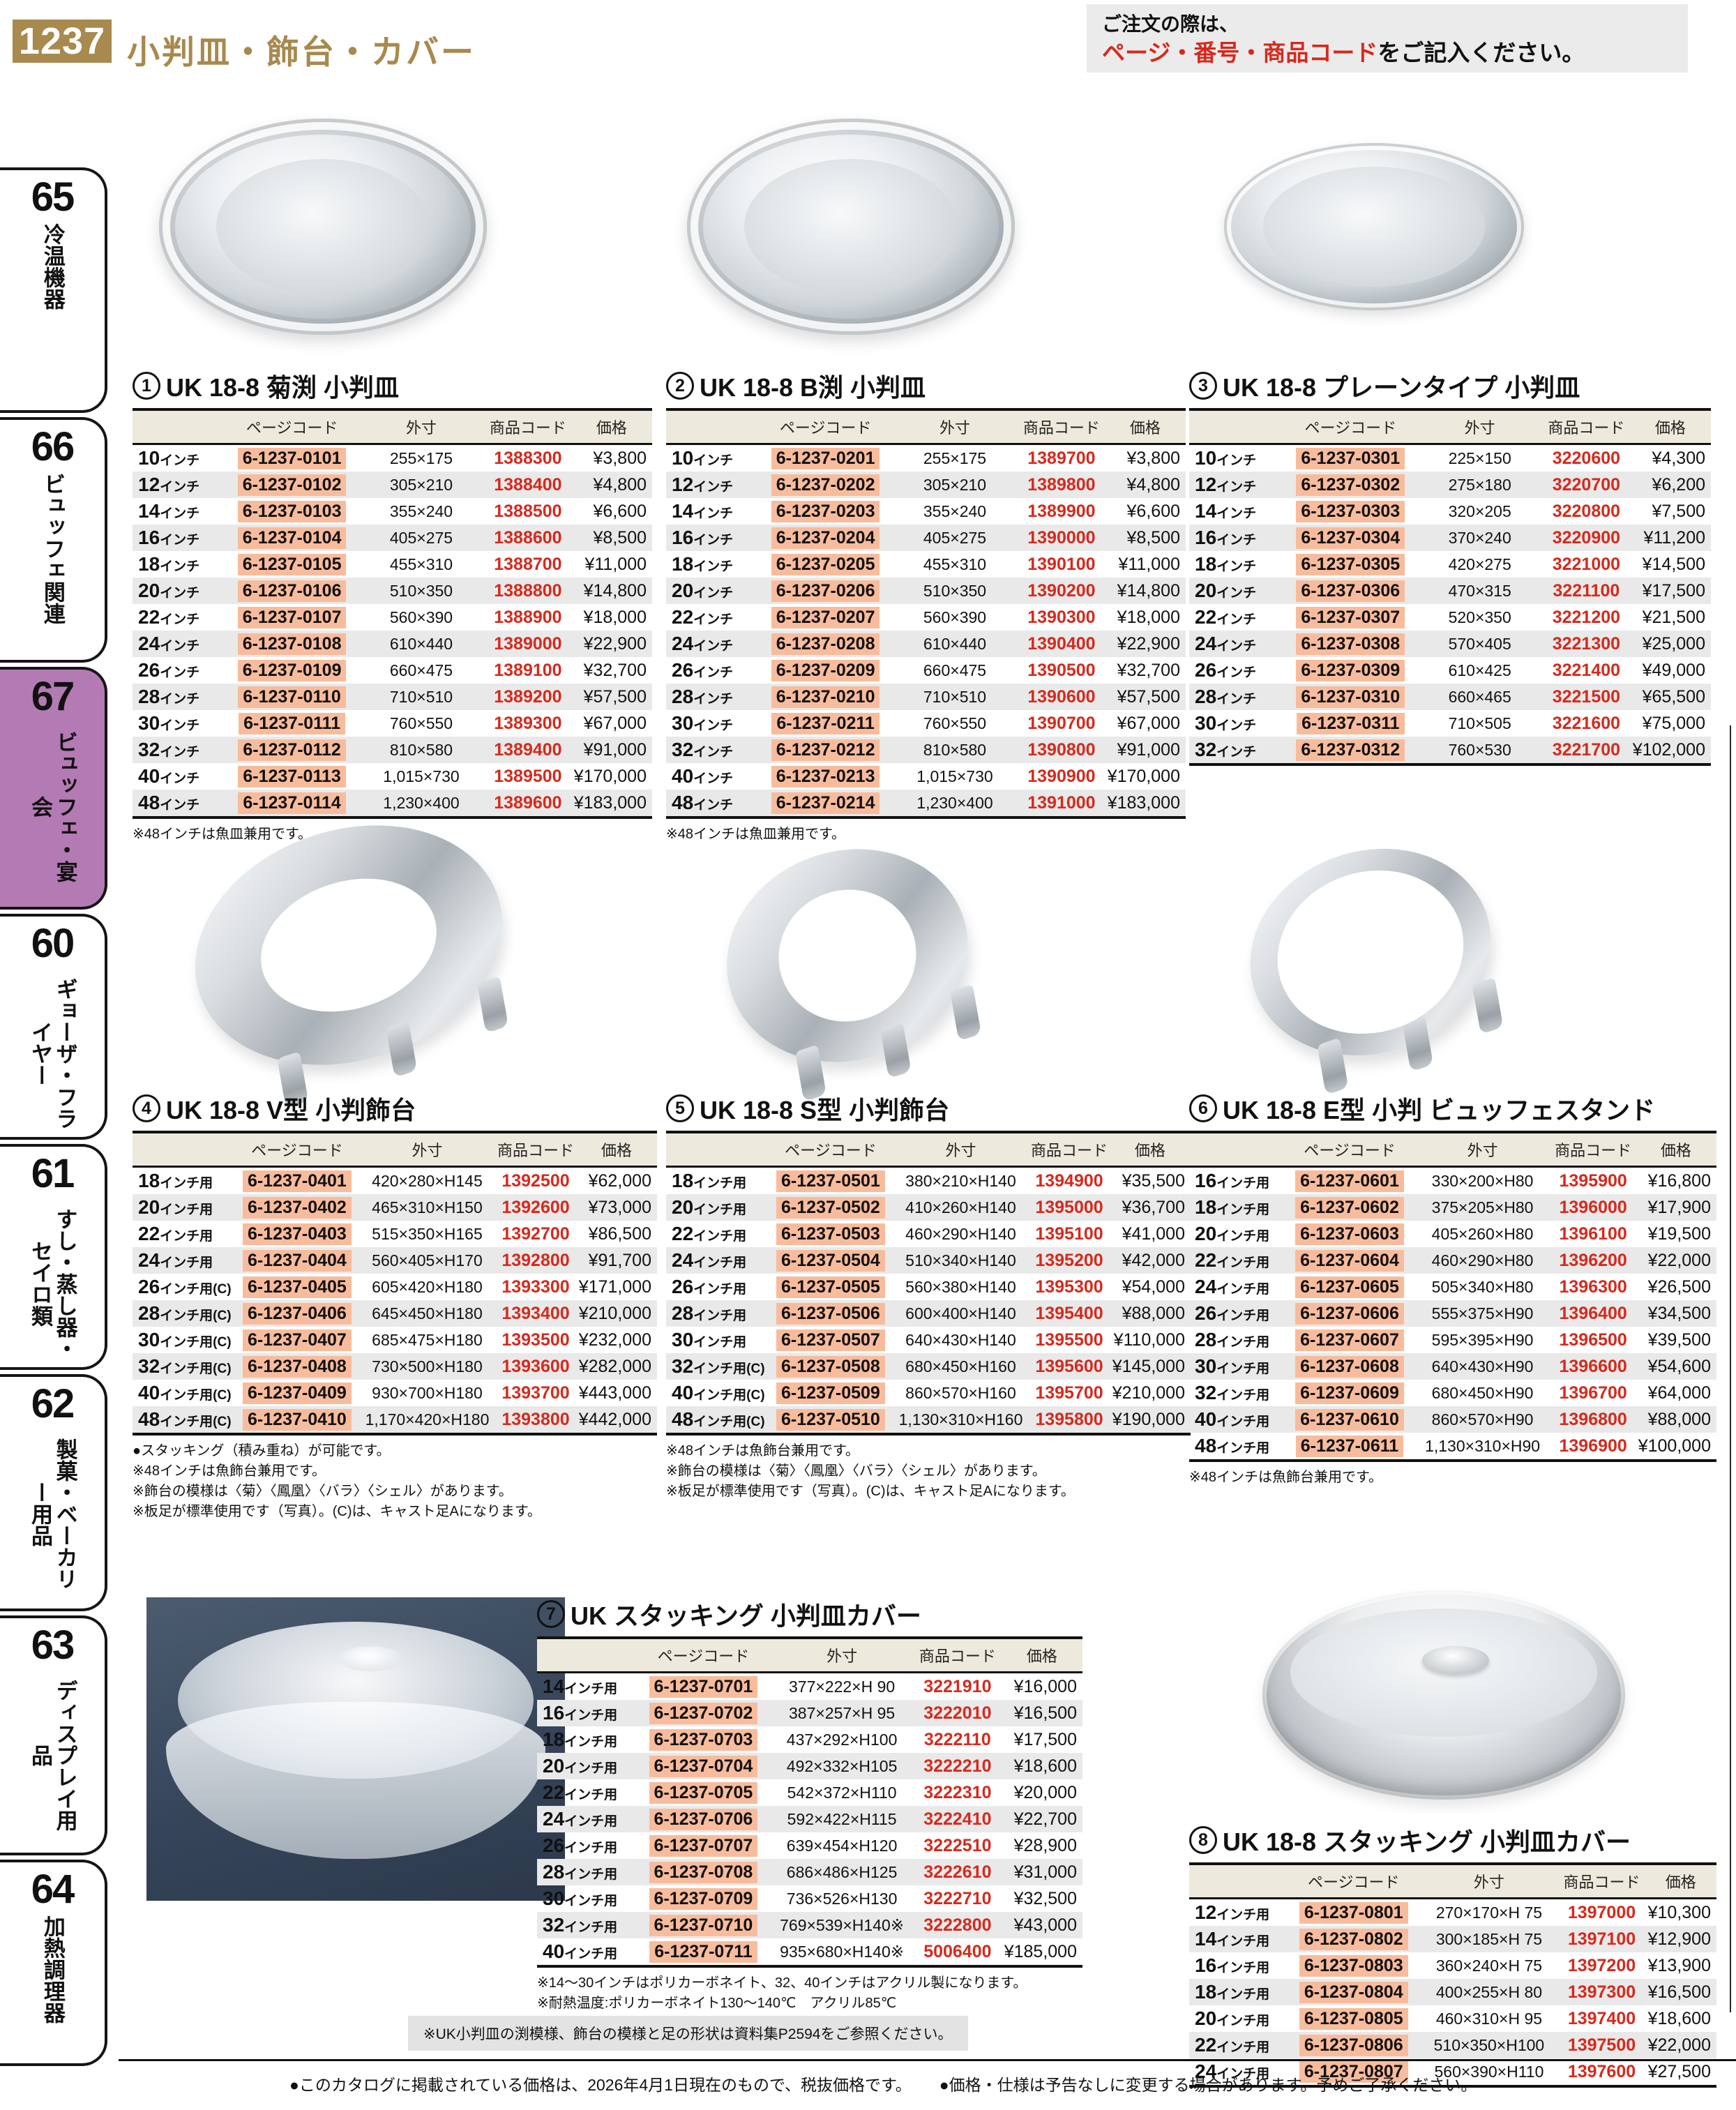  I want to click on page-code: 6-1237-0701, so click(703, 1687).